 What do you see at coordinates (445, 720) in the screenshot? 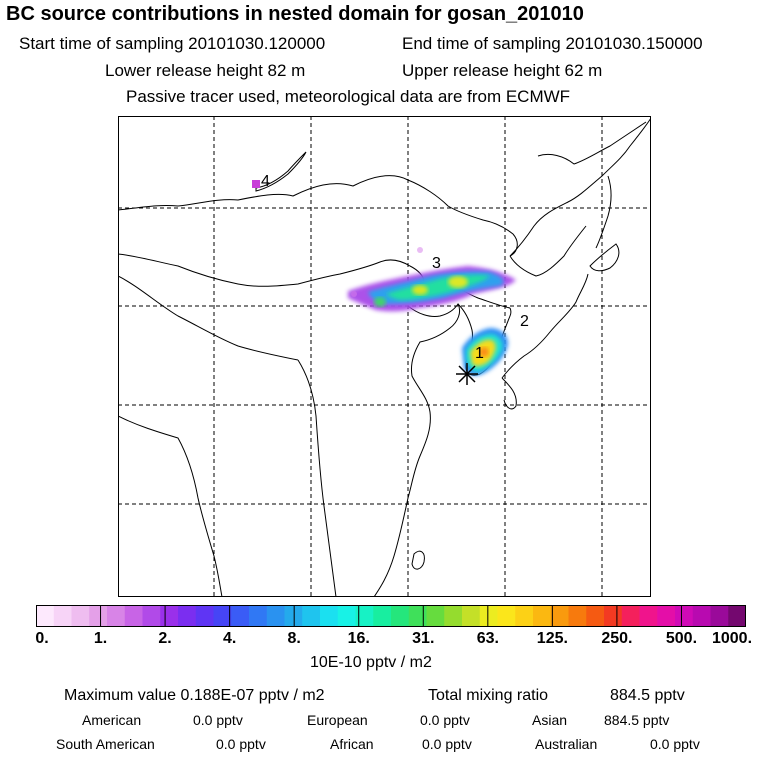
I see `european-value: 0.0 pptv` at bounding box center [445, 720].